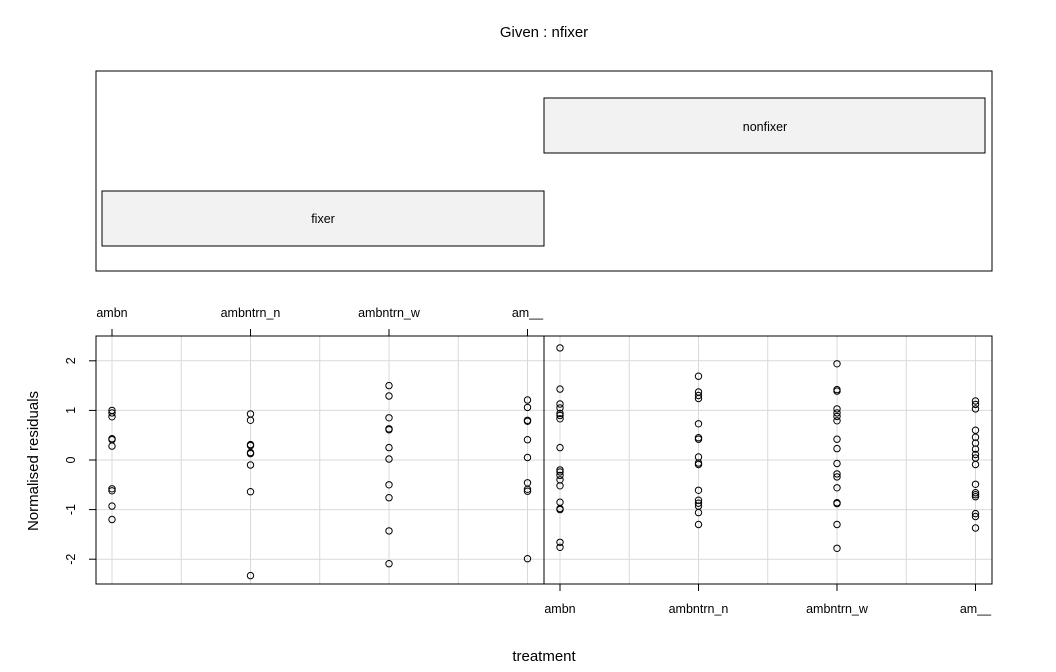  Describe the element at coordinates (71, 410) in the screenshot. I see `y-tick-label: 1` at that location.